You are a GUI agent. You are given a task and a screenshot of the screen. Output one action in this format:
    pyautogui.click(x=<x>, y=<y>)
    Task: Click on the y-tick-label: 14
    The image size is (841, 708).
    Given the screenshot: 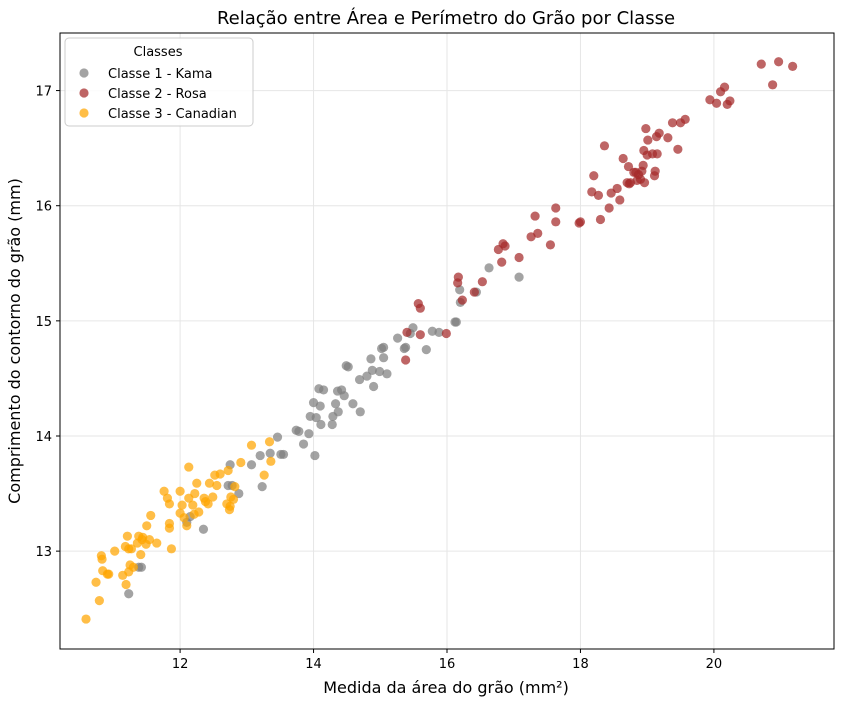 What is the action you would take?
    pyautogui.click(x=43, y=437)
    